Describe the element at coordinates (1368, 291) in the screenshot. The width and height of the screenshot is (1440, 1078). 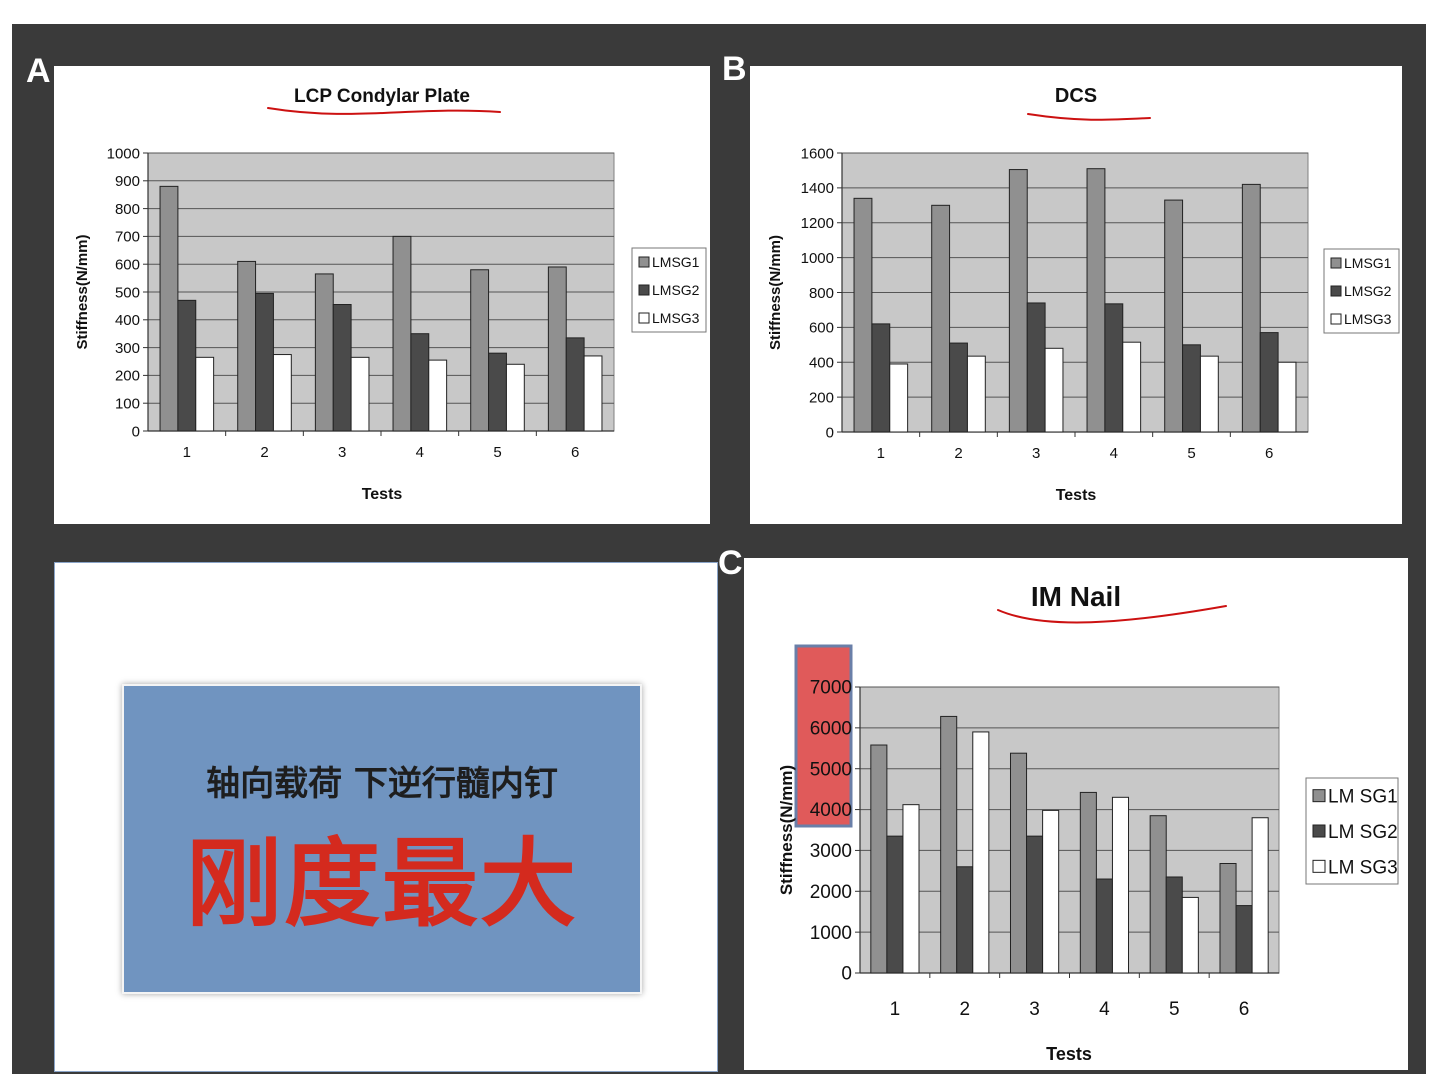
I see `legend-entry: LMSG2` at that location.